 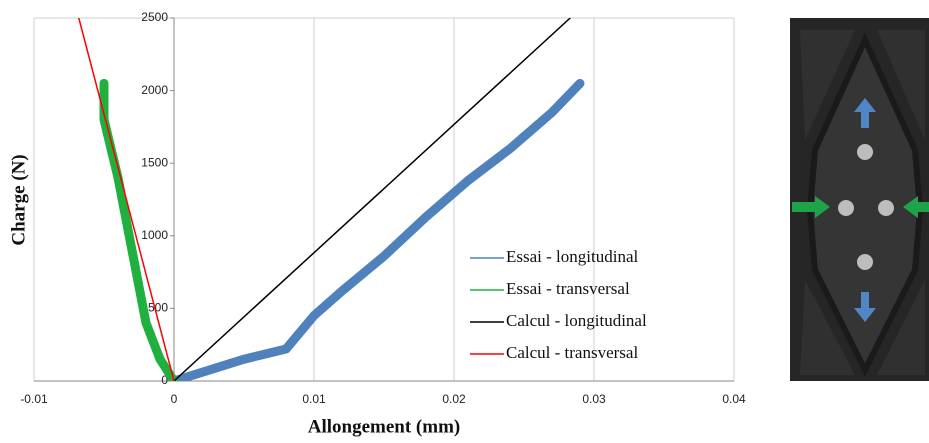 I want to click on y-axis-title: Charge (N), so click(x=18, y=199).